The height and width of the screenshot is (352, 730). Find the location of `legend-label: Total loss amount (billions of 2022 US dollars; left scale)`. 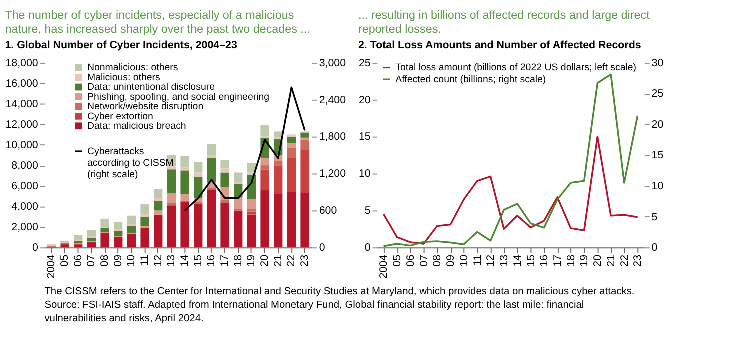

legend-label: Total loss amount (billions of 2022 US dollars; left scale) is located at coordinates (516, 68).